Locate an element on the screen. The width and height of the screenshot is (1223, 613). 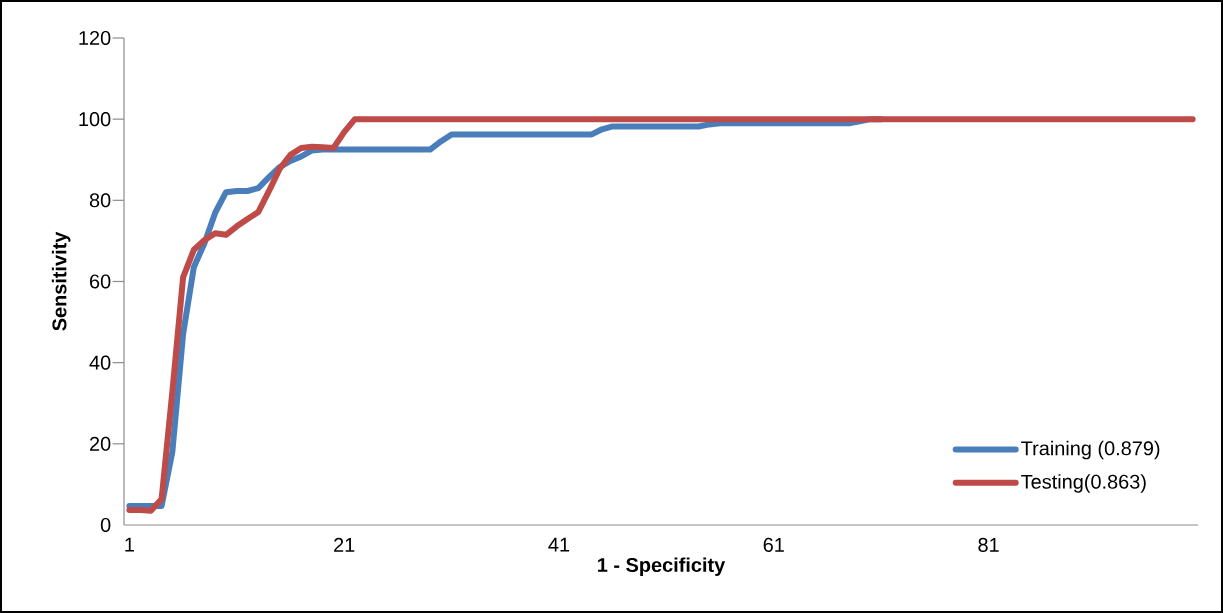
x-tick-label: 1 is located at coordinates (129, 544).